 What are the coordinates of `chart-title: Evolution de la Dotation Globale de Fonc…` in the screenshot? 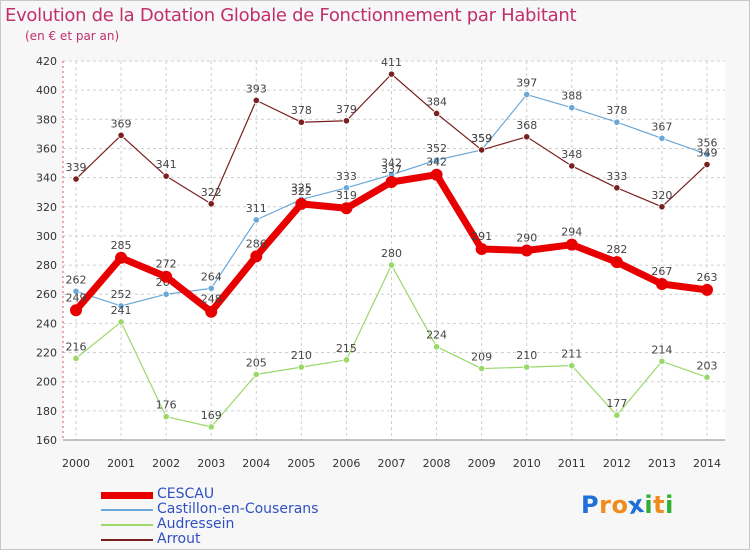 It's located at (291, 15).